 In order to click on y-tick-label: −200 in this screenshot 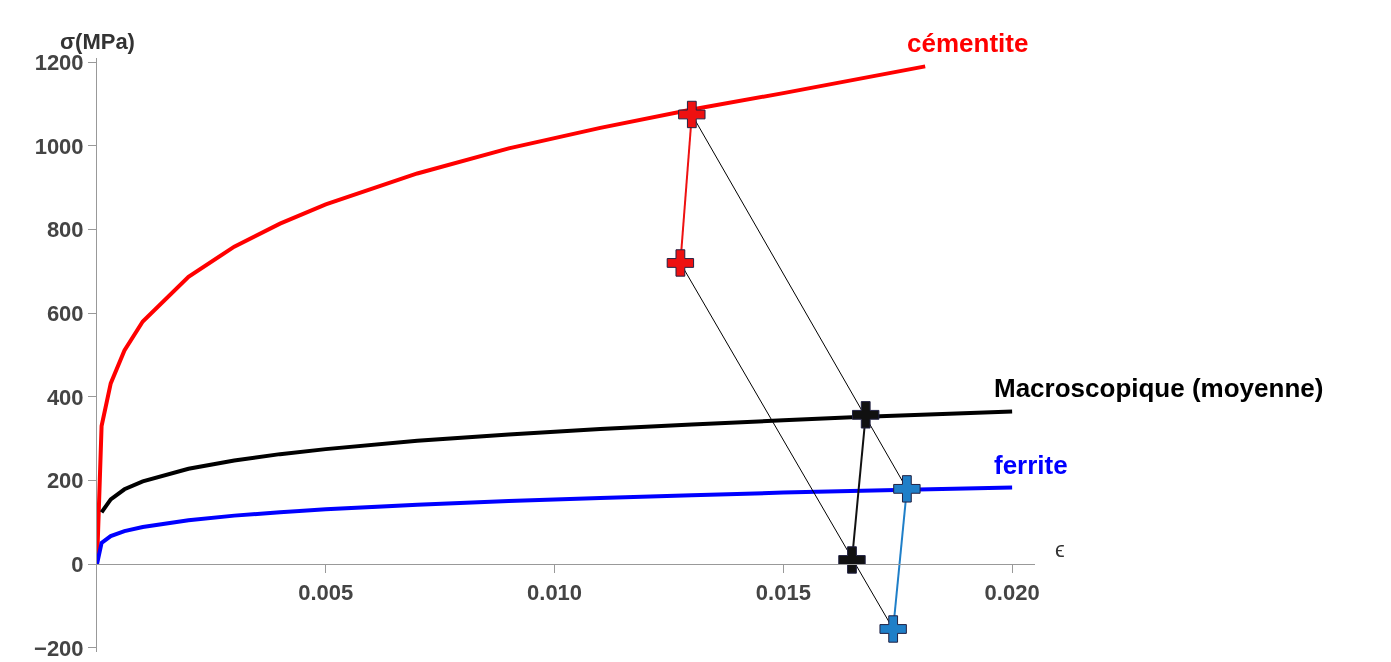, I will do `click(59, 648)`.